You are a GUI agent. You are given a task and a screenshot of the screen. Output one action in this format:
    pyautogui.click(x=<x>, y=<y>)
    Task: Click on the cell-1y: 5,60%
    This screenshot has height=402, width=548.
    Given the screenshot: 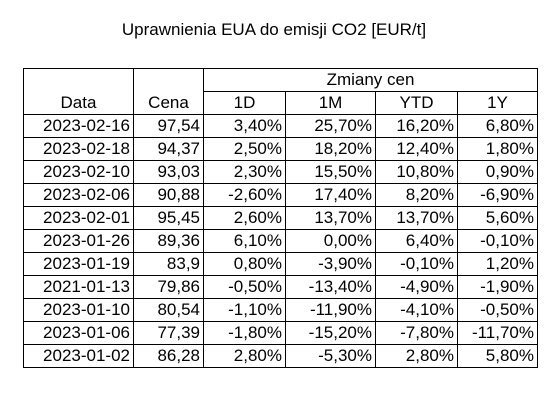 What is the action you would take?
    pyautogui.click(x=497, y=218)
    